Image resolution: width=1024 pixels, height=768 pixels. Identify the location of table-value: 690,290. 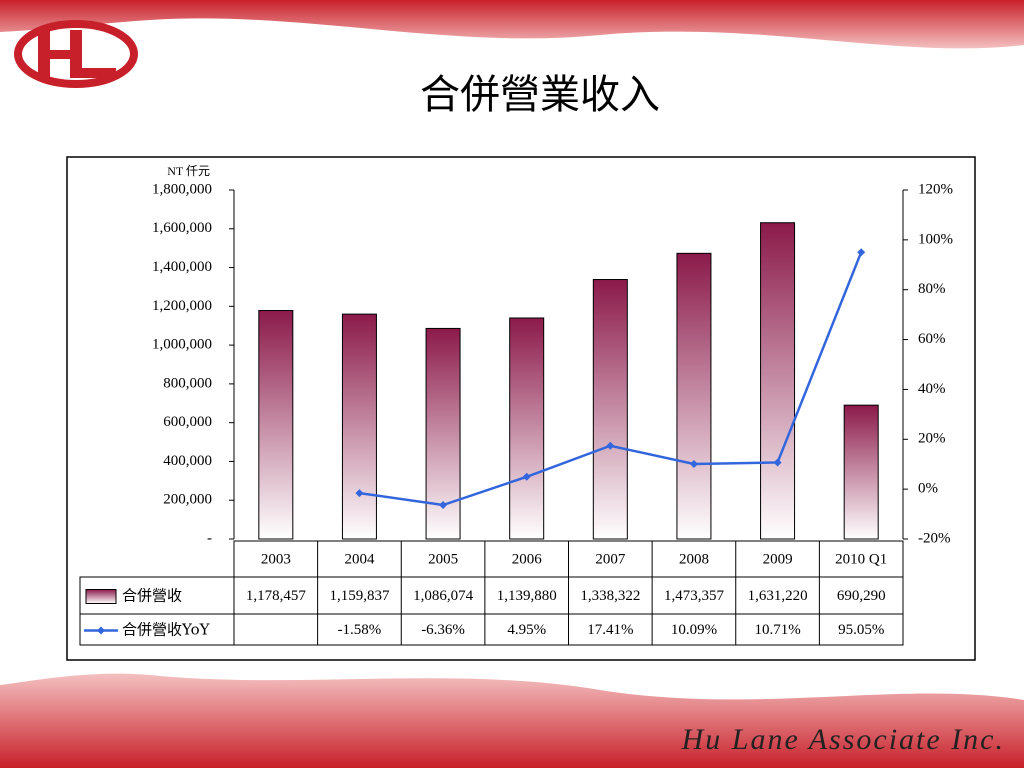
(861, 596).